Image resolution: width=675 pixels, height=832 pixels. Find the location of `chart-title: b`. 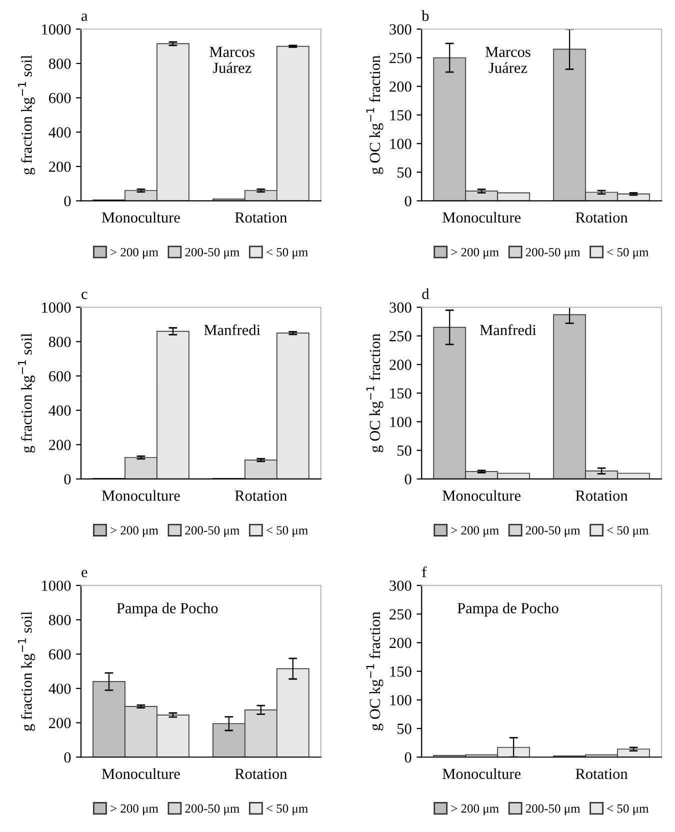

chart-title: b is located at coordinates (425, 15).